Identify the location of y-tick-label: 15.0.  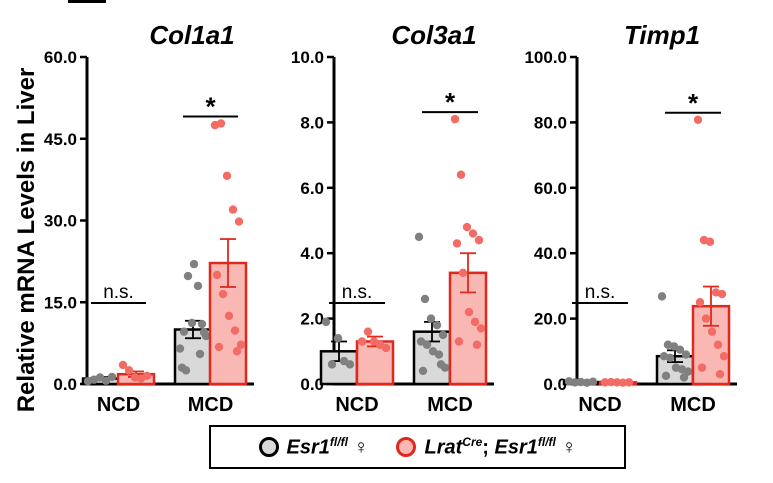
(60, 302).